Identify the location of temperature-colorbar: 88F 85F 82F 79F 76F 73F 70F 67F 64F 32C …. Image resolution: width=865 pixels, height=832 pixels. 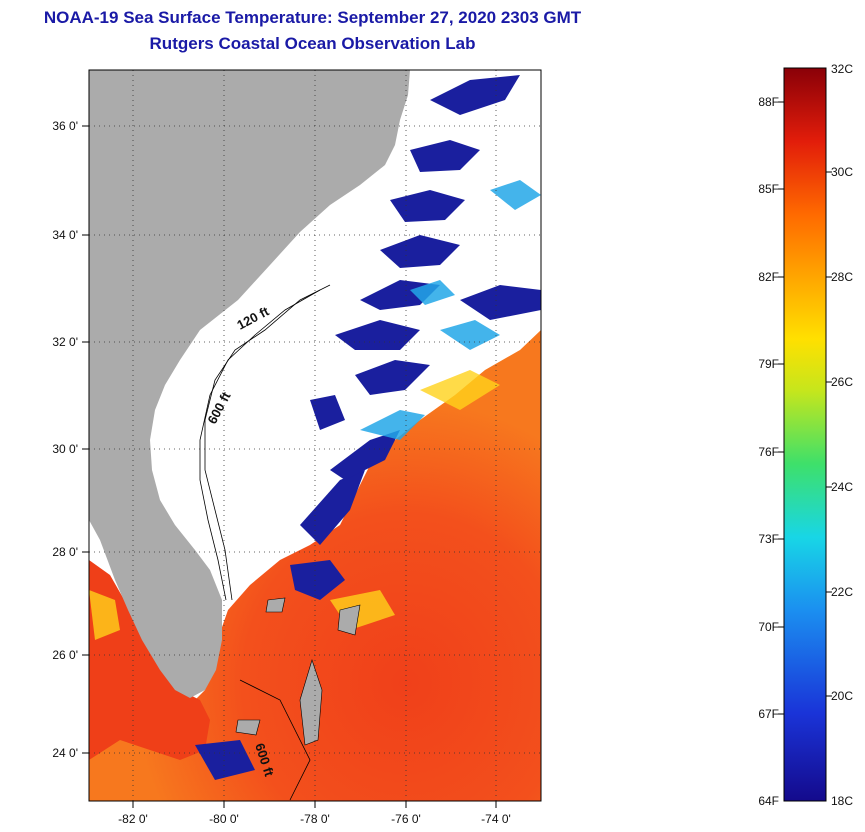
(805, 435).